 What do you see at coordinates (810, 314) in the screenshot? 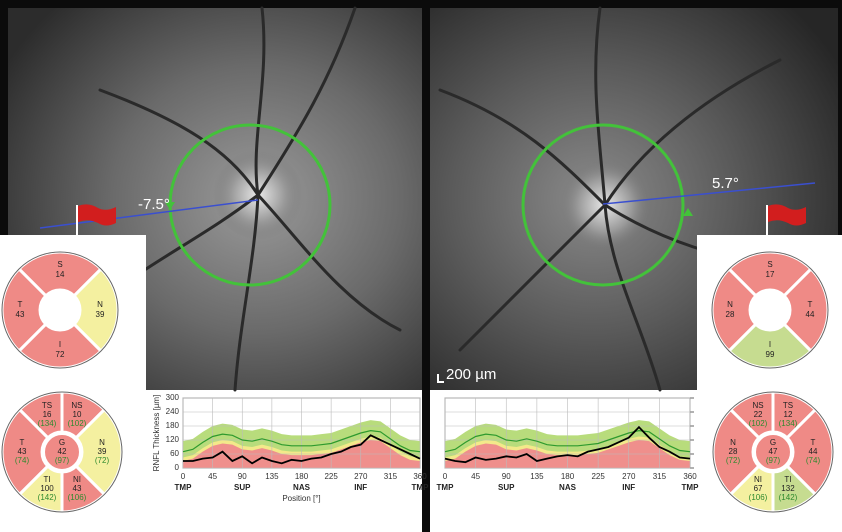
I see `quadrant-value: 44` at bounding box center [810, 314].